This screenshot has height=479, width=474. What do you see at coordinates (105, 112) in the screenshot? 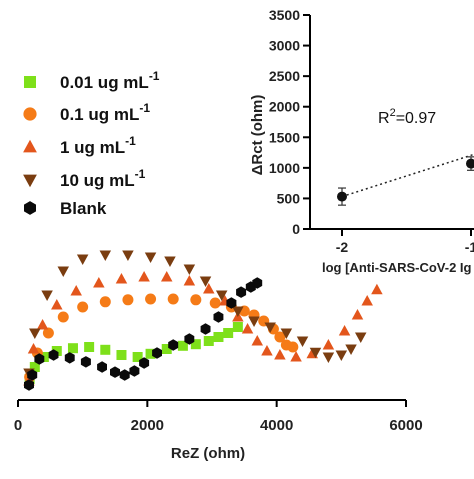
I see `legend-label: 0.1 ug mL-1` at bounding box center [105, 112].